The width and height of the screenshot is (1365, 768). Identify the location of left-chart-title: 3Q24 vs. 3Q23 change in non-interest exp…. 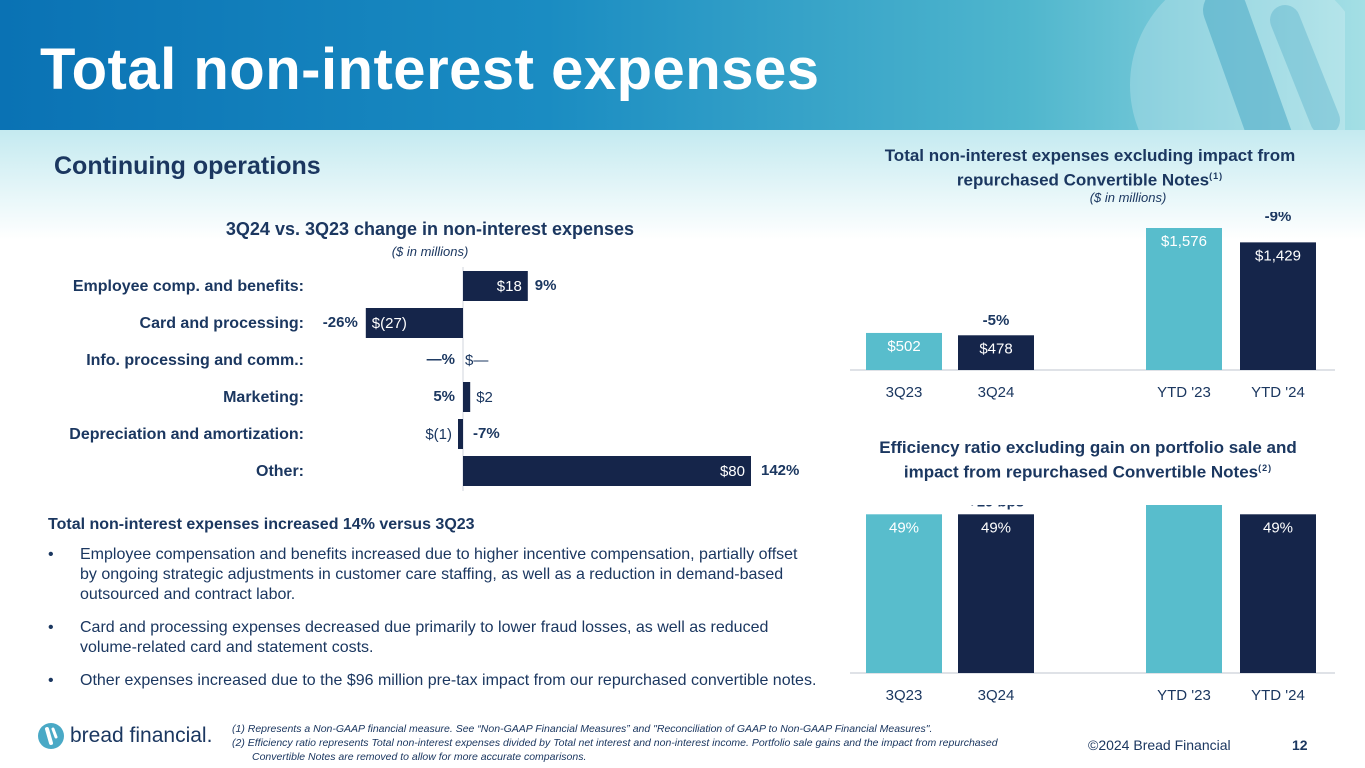
(430, 229).